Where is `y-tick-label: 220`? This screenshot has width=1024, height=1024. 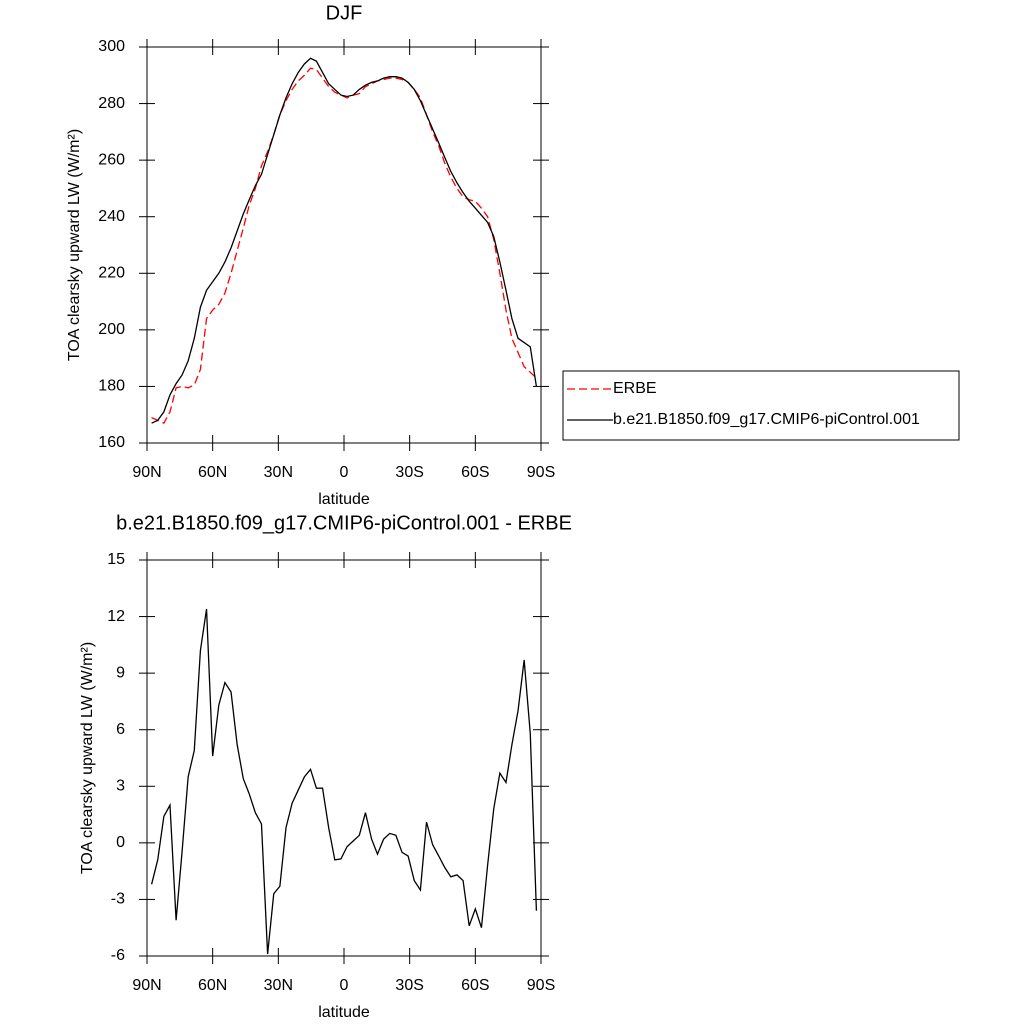
y-tick-label: 220 is located at coordinates (111, 273).